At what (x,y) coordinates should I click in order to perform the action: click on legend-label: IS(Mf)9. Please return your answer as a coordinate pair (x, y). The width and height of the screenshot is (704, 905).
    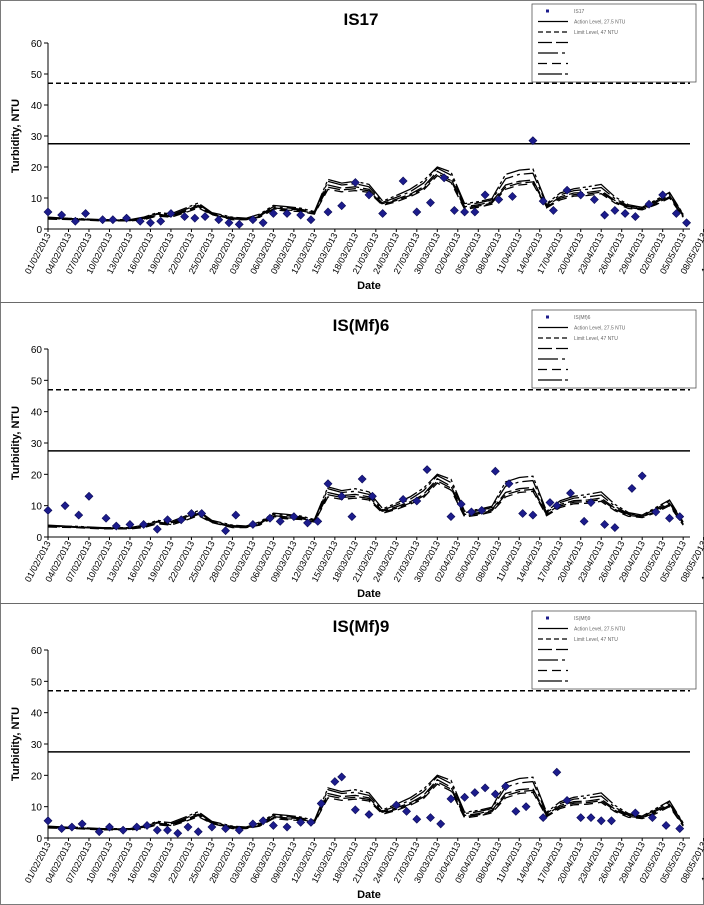
    Looking at the image, I should click on (582, 619).